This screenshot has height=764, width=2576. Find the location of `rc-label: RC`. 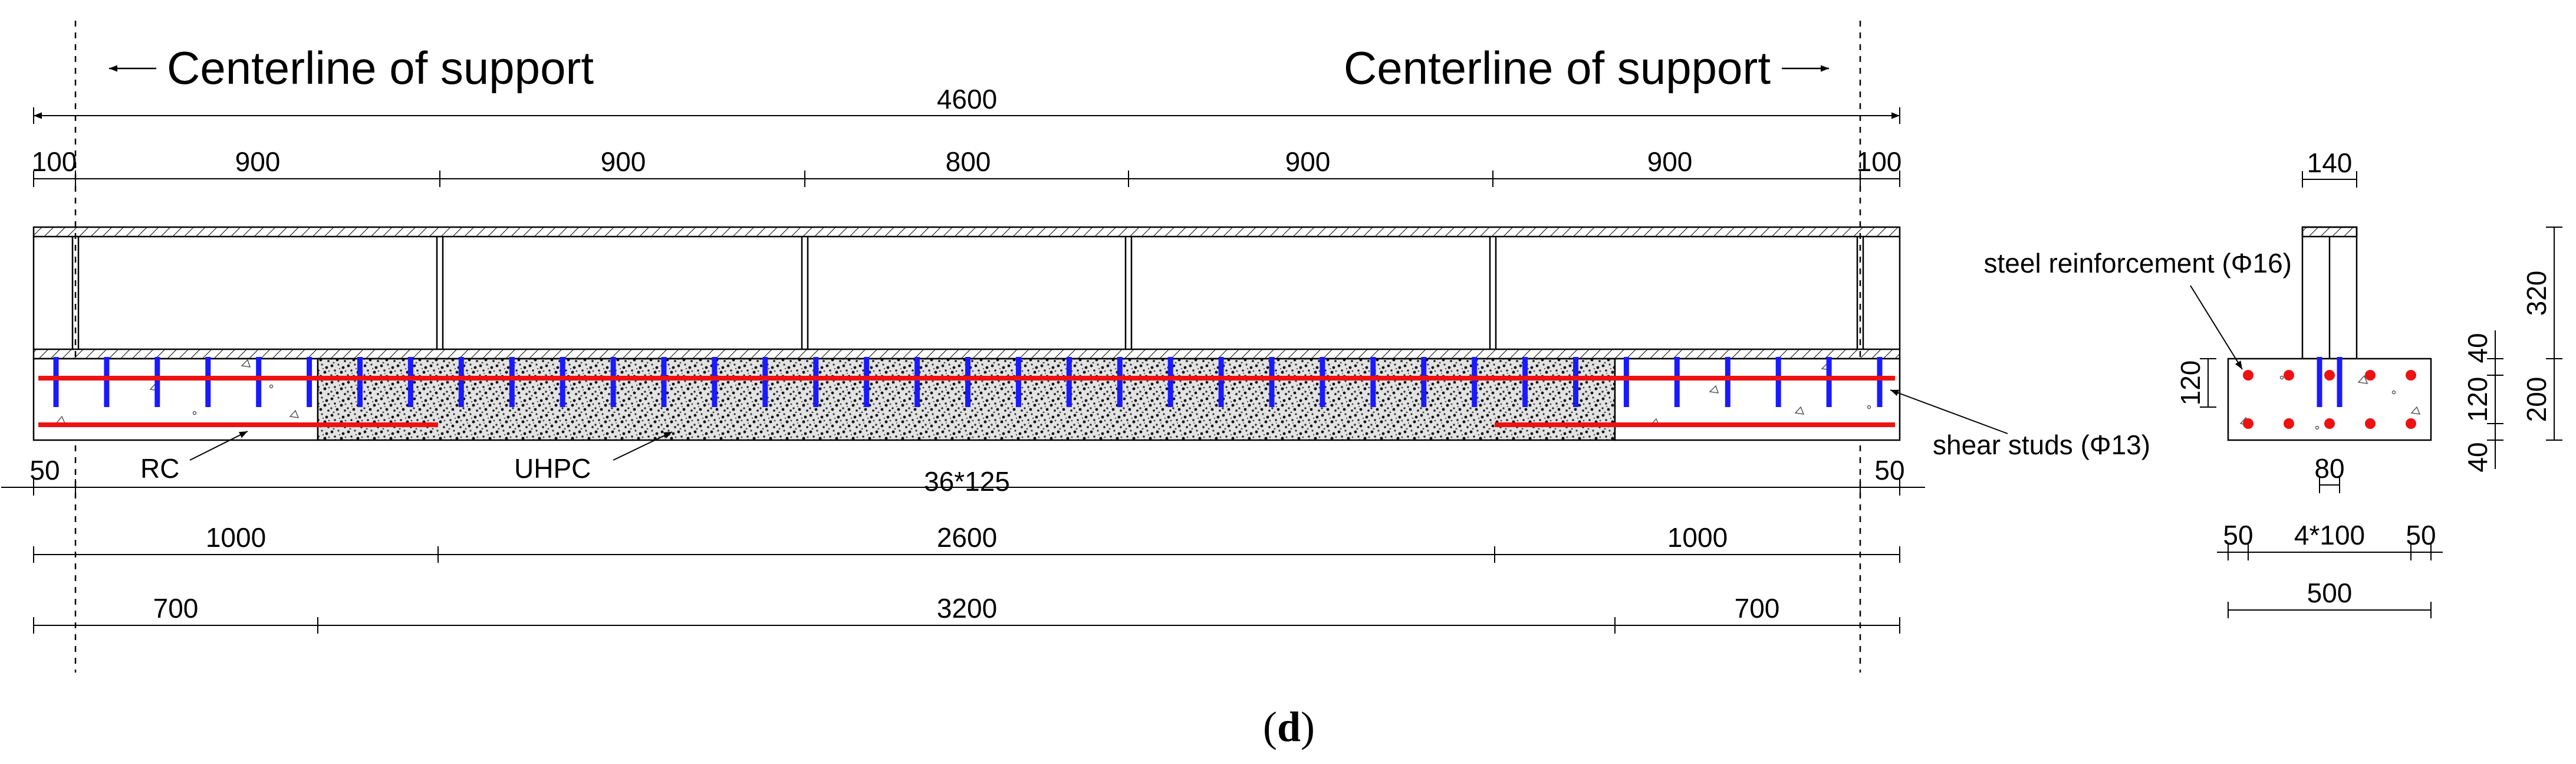

rc-label: RC is located at coordinates (194, 457).